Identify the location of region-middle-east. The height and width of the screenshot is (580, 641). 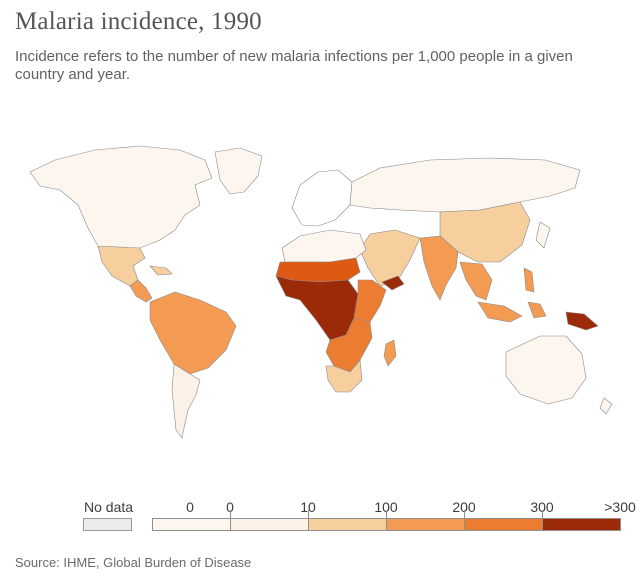
(390, 258).